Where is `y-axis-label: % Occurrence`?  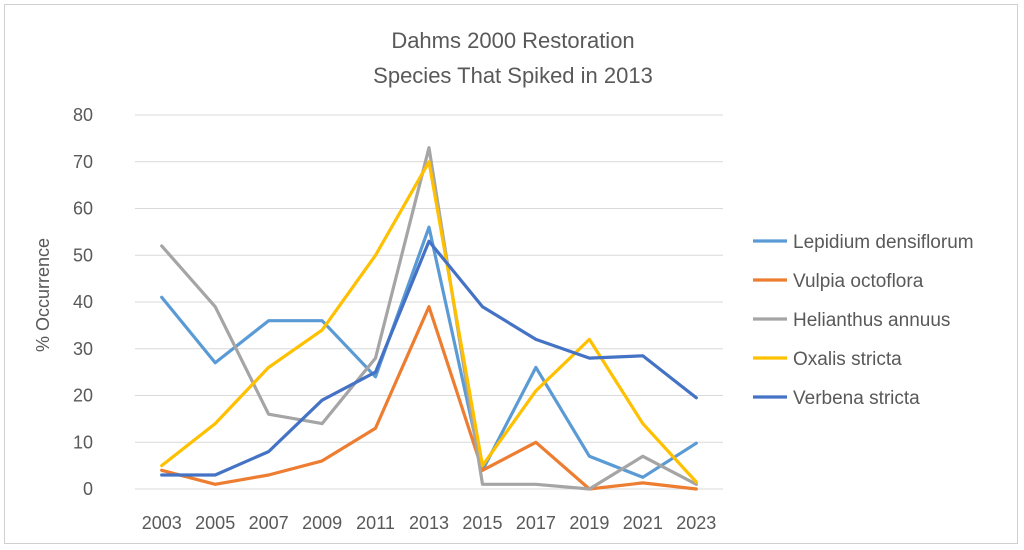
y-axis-label: % Occurrence is located at coordinates (43, 295).